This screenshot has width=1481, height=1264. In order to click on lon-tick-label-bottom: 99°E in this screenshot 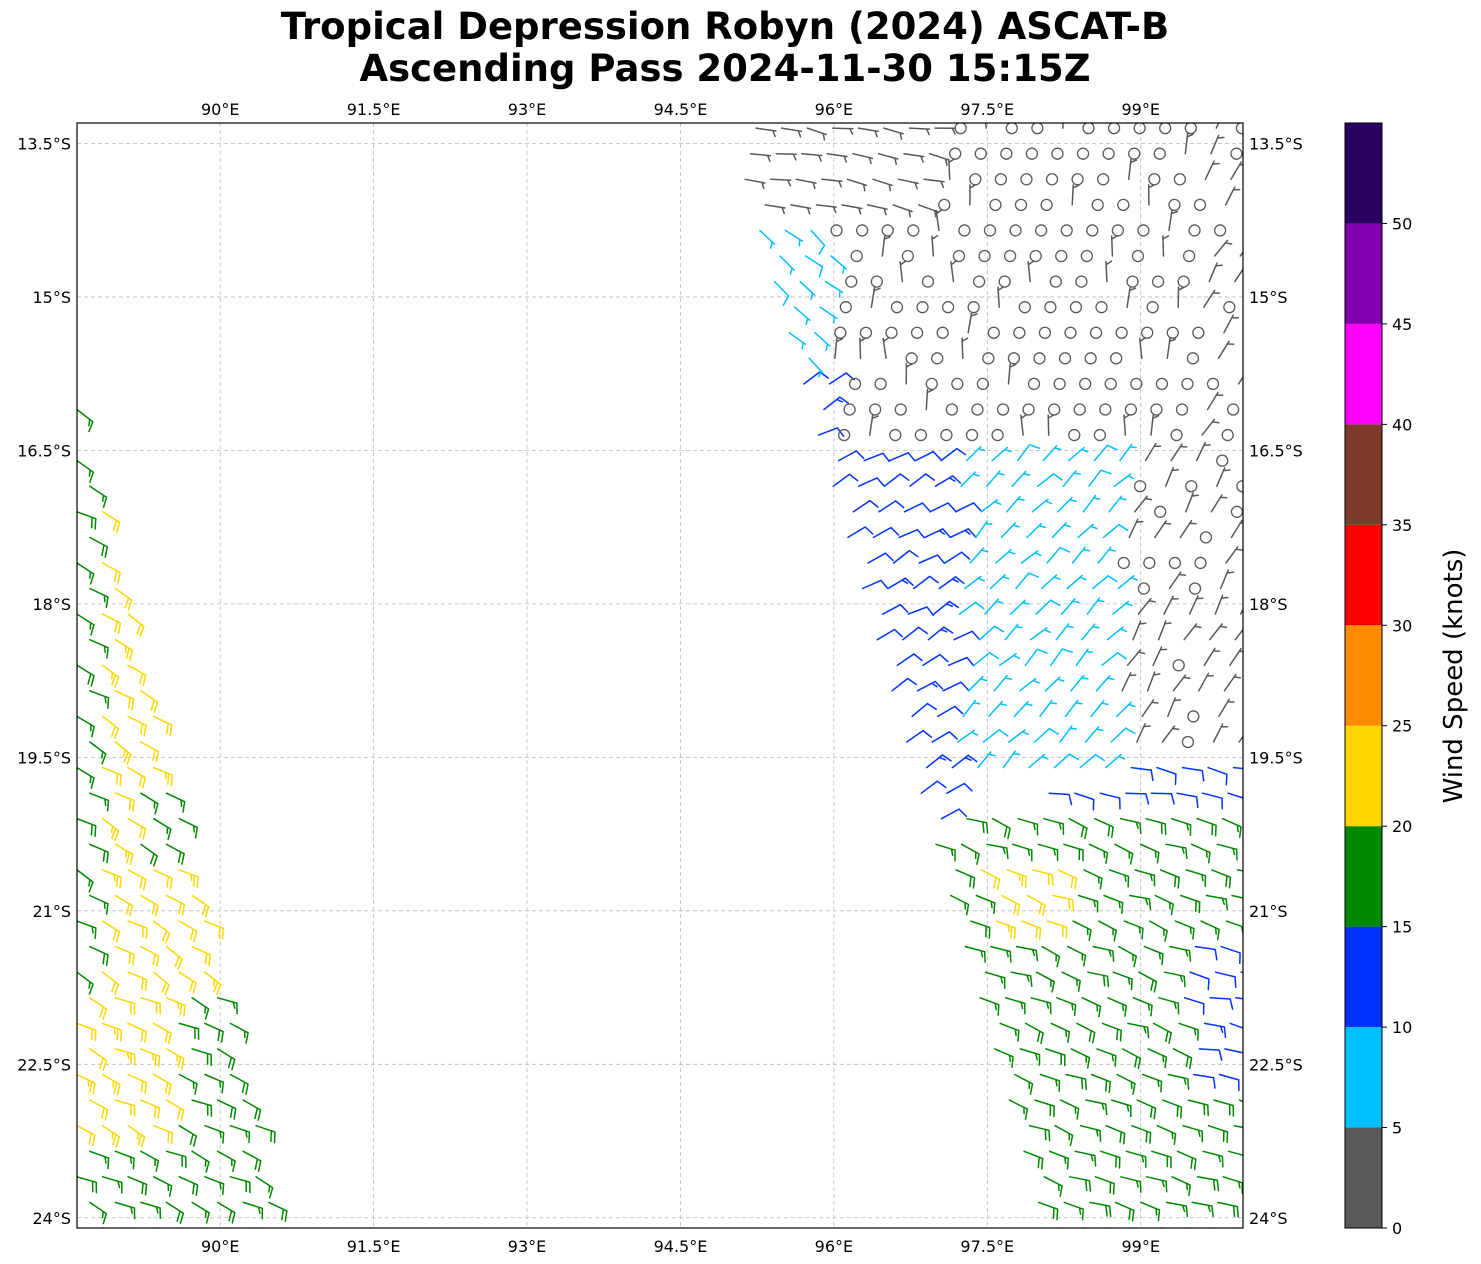, I will do `click(1140, 1246)`.